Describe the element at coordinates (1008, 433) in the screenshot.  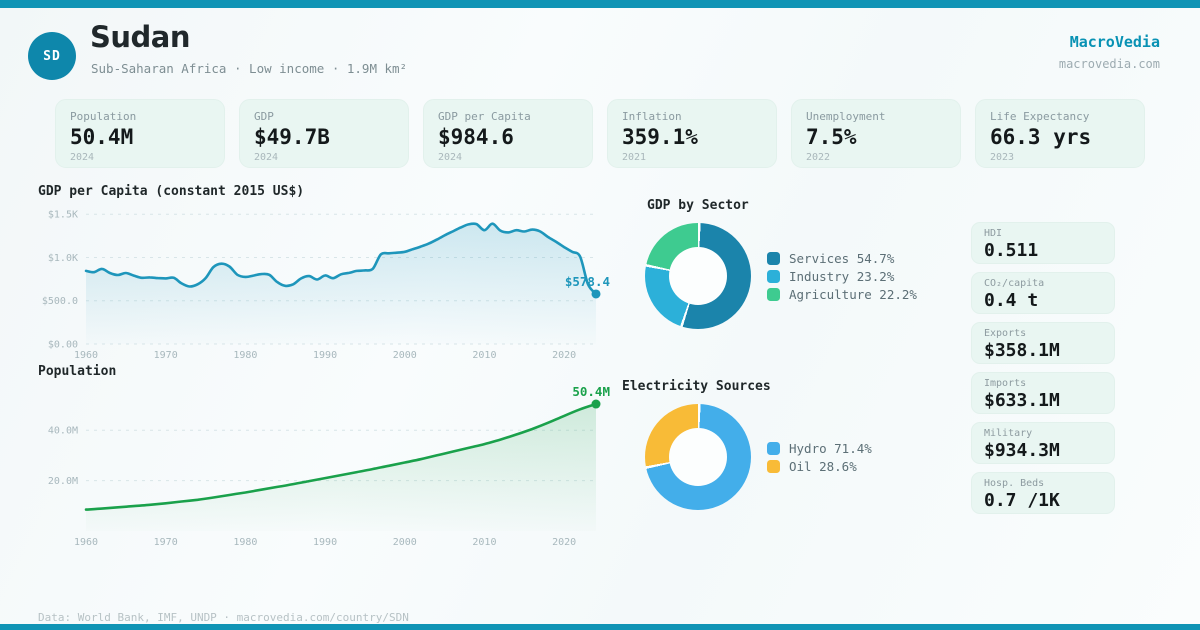
I see `side-label: Military` at that location.